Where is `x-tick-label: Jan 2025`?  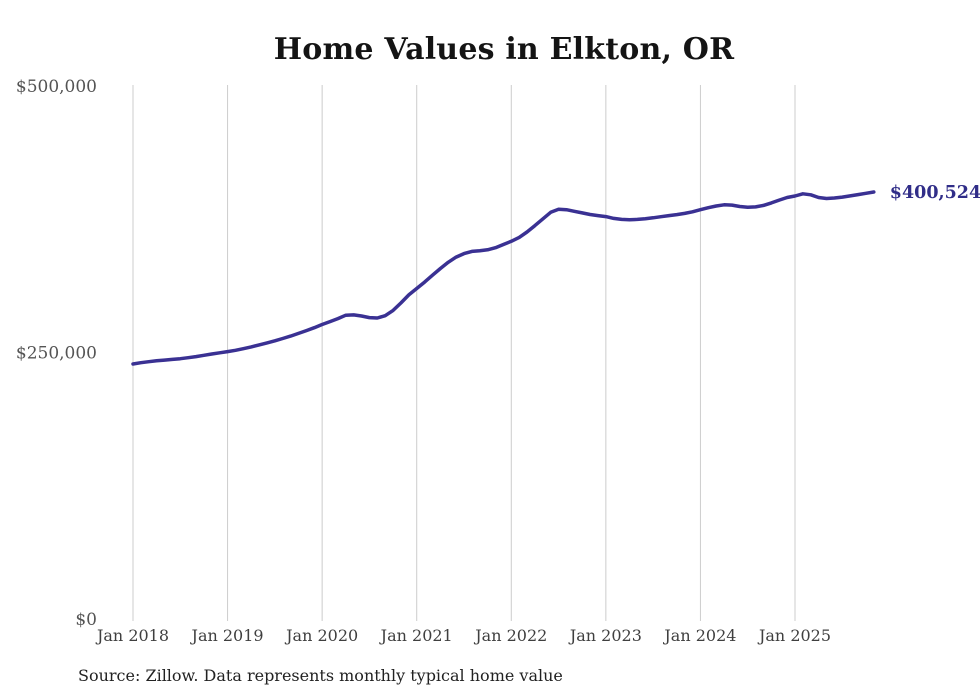 x-tick-label: Jan 2025 is located at coordinates (794, 635).